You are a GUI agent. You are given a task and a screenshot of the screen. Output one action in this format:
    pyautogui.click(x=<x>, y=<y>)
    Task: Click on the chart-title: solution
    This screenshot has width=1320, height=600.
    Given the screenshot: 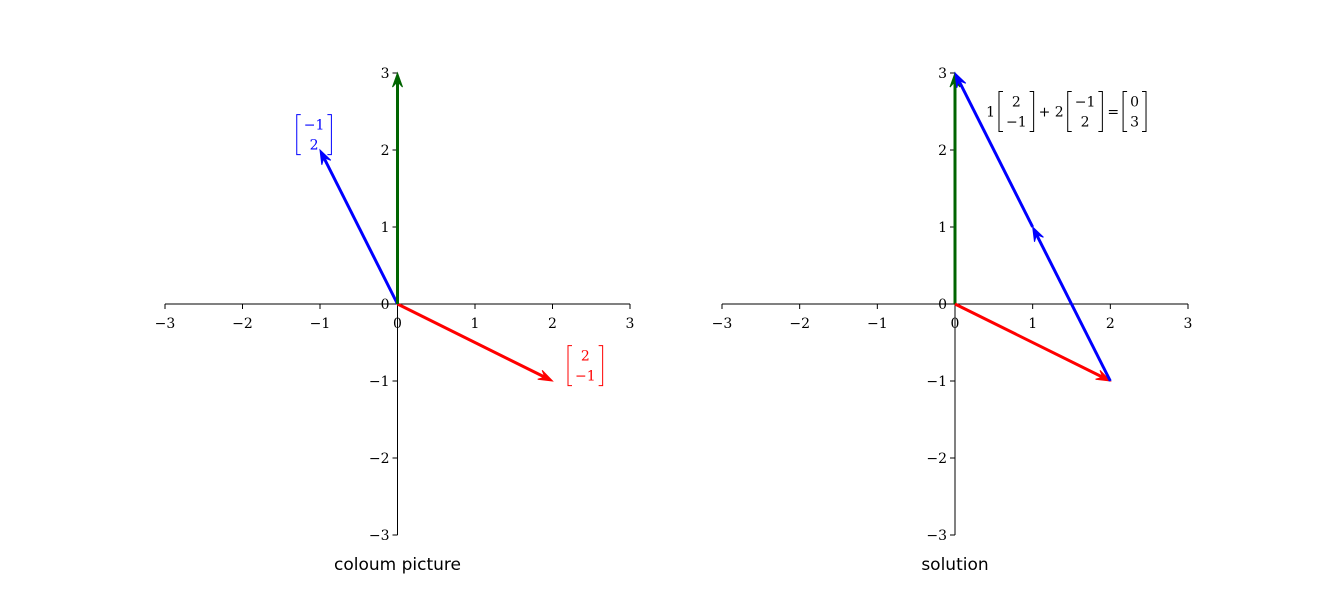 What is the action you would take?
    pyautogui.click(x=954, y=565)
    